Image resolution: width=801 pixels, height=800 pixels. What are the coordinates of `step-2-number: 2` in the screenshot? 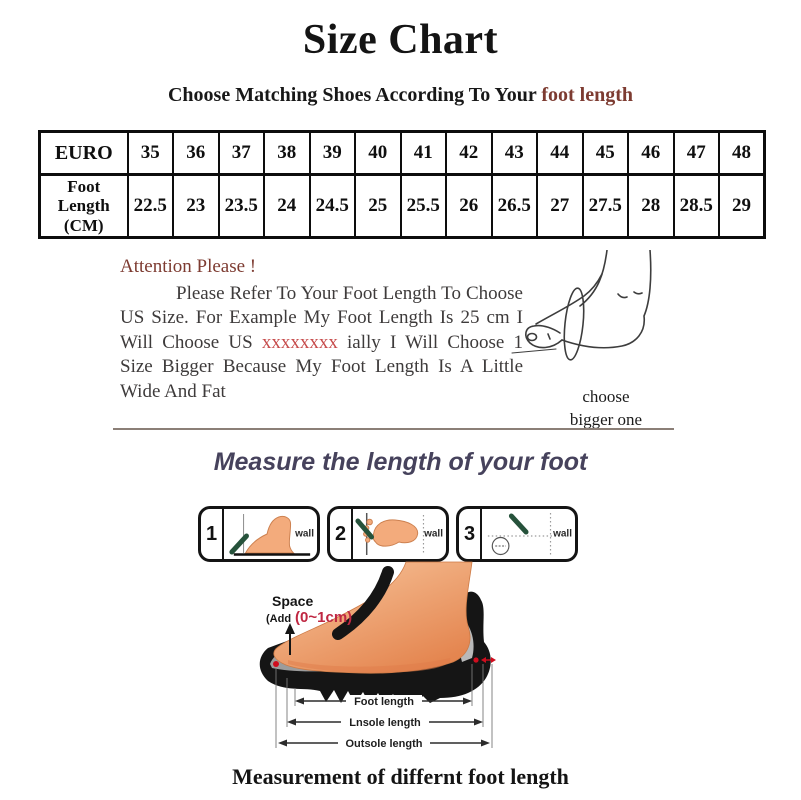 It's located at (341, 534).